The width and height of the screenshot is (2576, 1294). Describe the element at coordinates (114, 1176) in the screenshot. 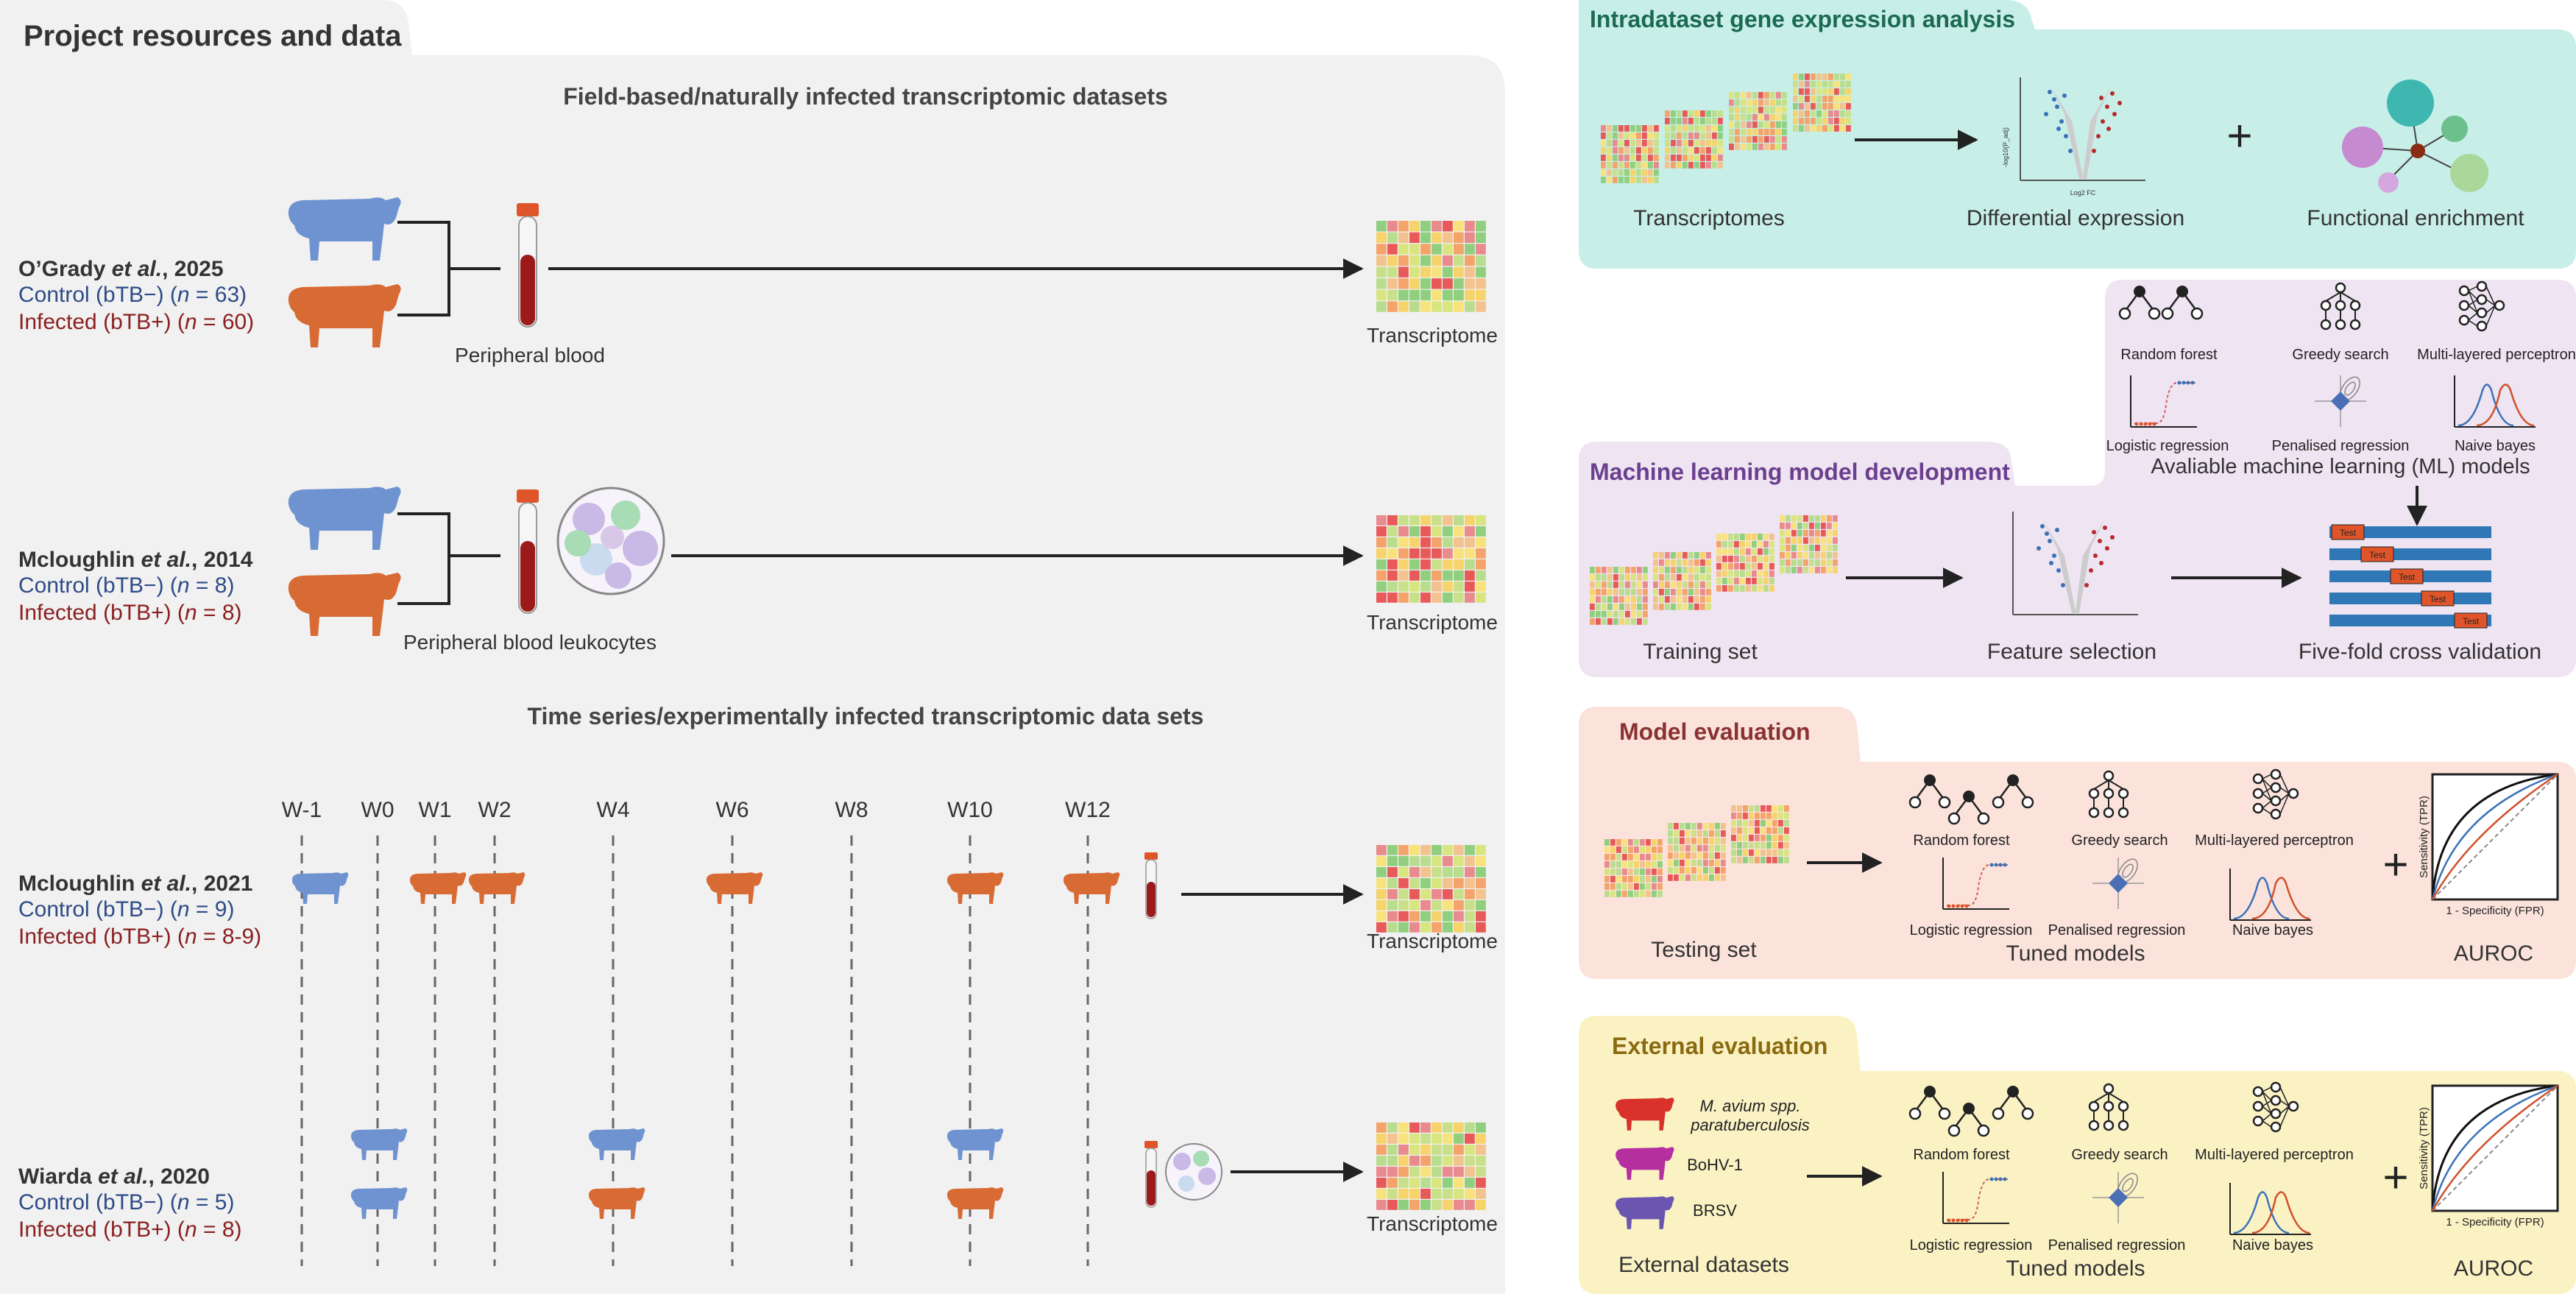

I see `study-citation: Wiarda et al., 2020` at that location.